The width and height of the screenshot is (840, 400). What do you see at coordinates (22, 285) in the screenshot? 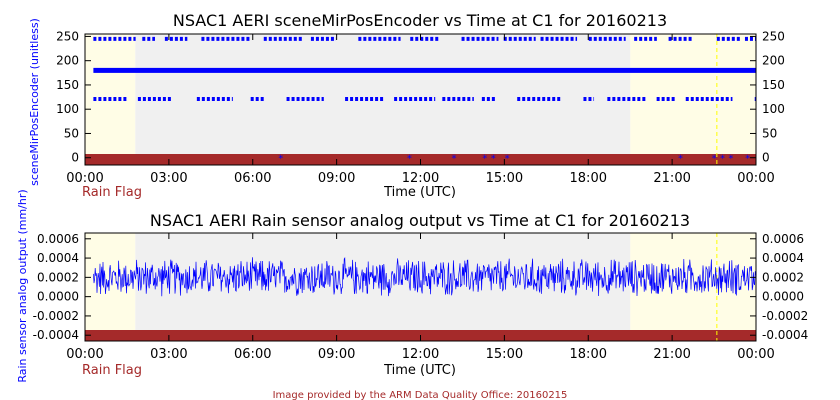
I see `bottom-chart-ylabel: Rain sensor analog output (mm/hr)` at bounding box center [22, 285].